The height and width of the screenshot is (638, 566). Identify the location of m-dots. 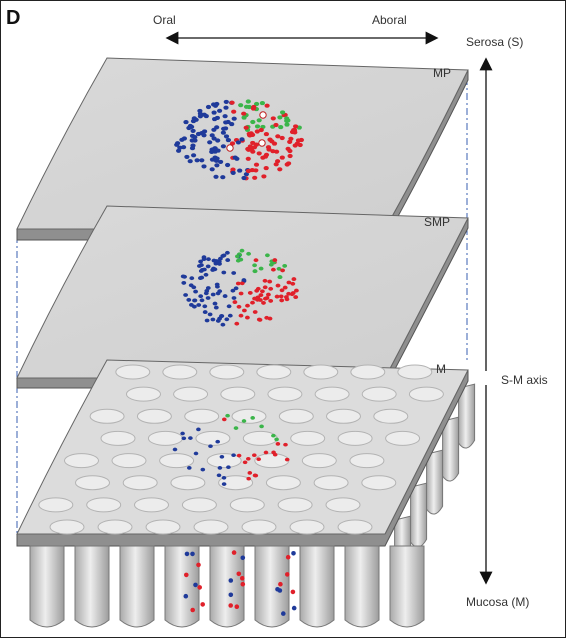
(231, 449).